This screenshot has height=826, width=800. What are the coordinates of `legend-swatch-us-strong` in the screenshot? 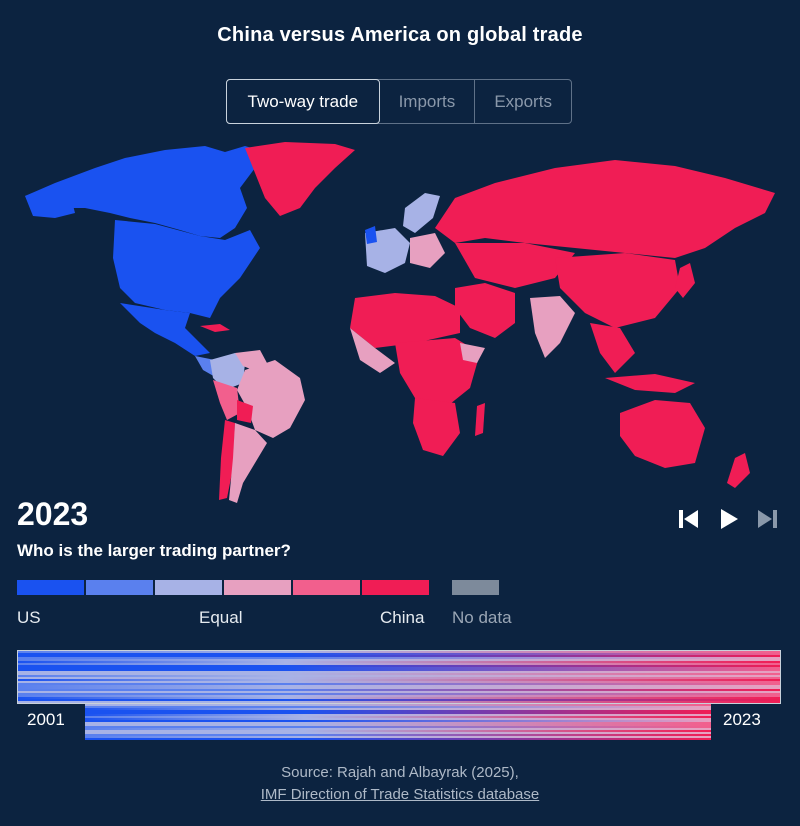 It's located at (50, 587).